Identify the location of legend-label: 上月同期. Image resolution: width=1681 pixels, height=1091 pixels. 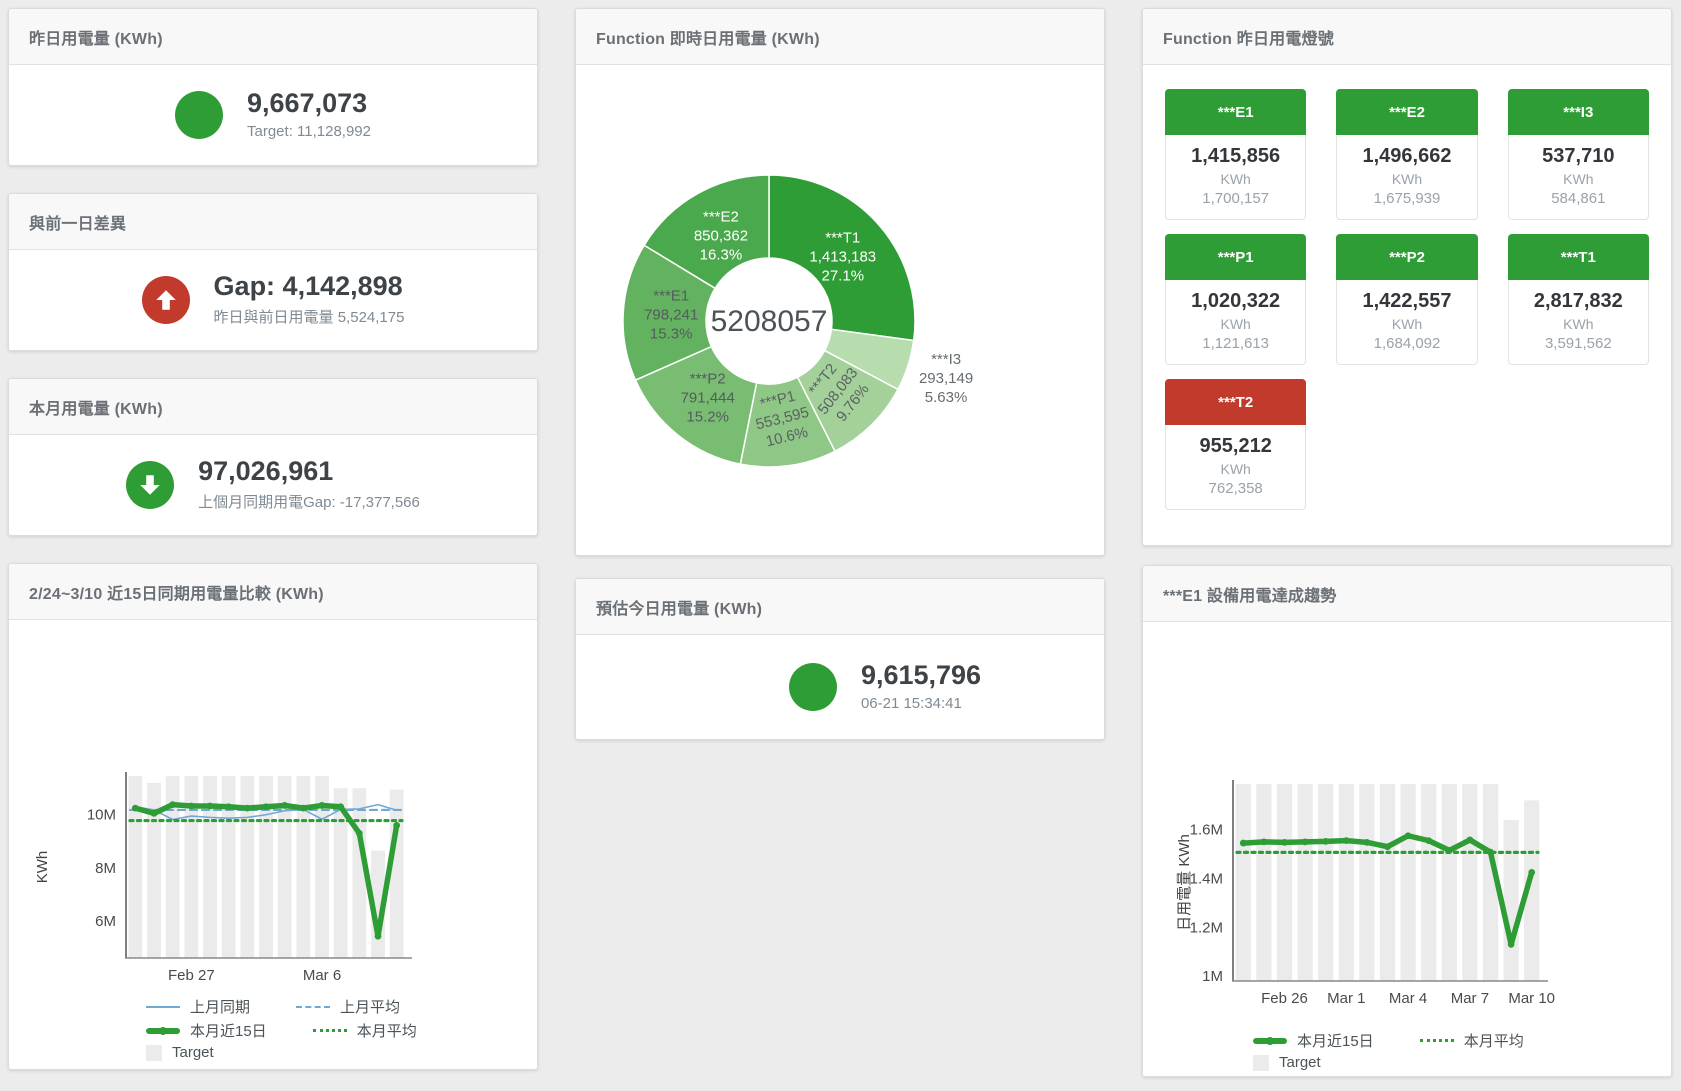
(220, 1007).